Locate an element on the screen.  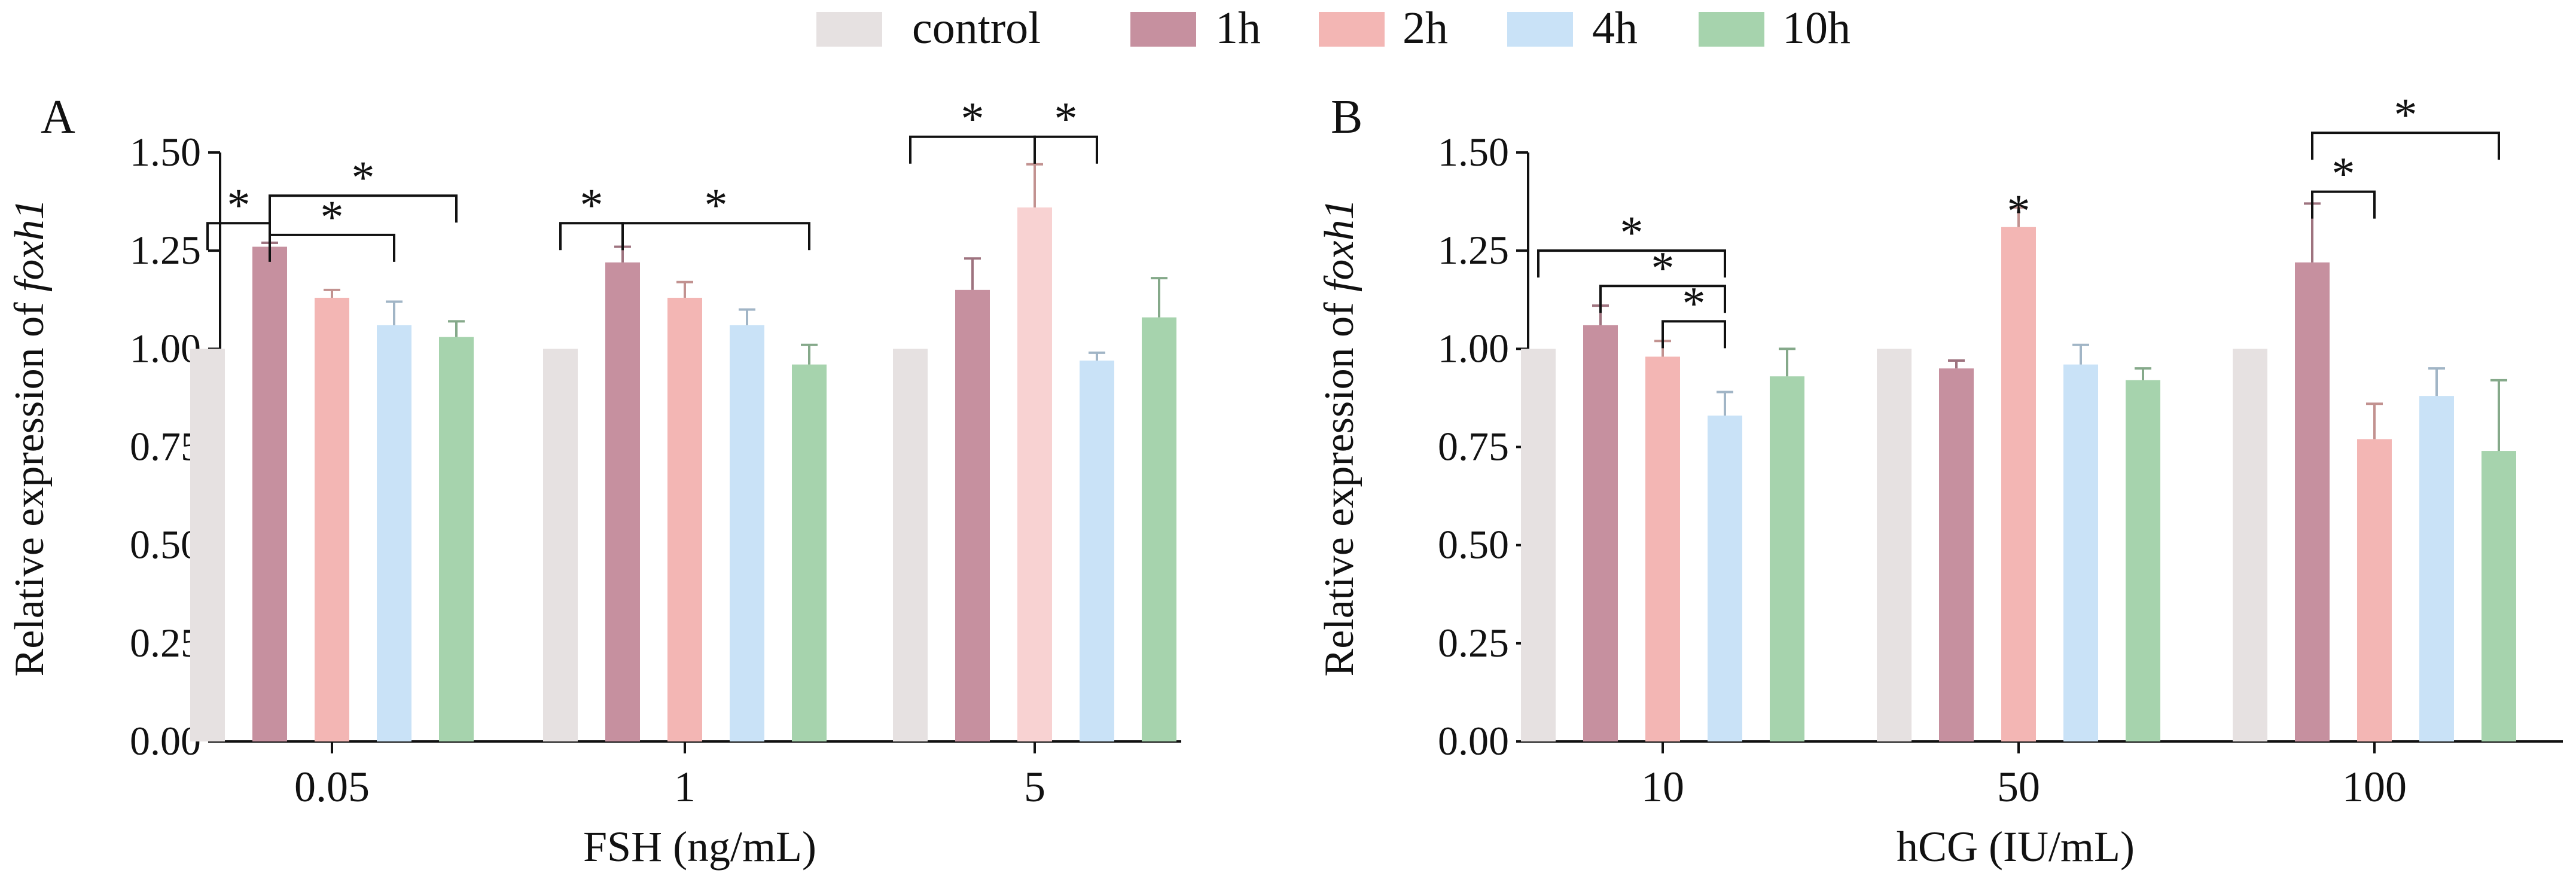
panel-b-x-axis-title: hCG (IU/mL) is located at coordinates (2016, 847).